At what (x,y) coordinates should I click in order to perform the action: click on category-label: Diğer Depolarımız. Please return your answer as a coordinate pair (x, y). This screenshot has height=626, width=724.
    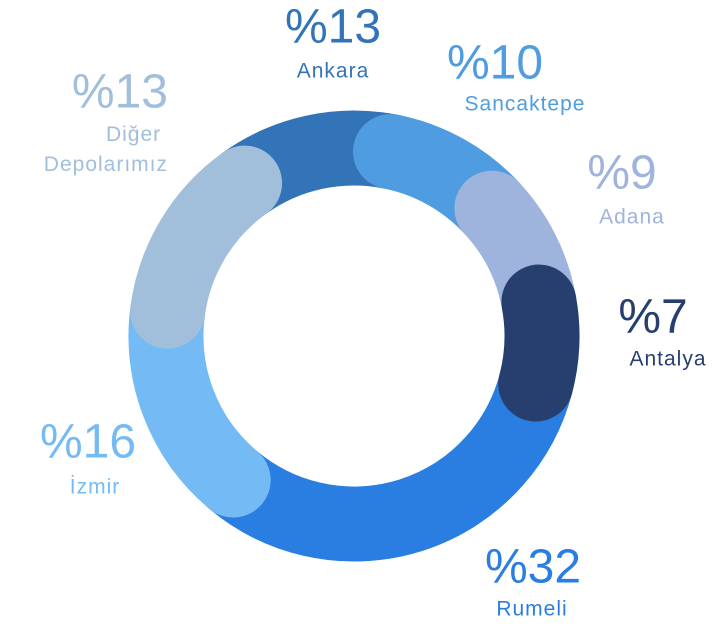
    Looking at the image, I should click on (106, 149).